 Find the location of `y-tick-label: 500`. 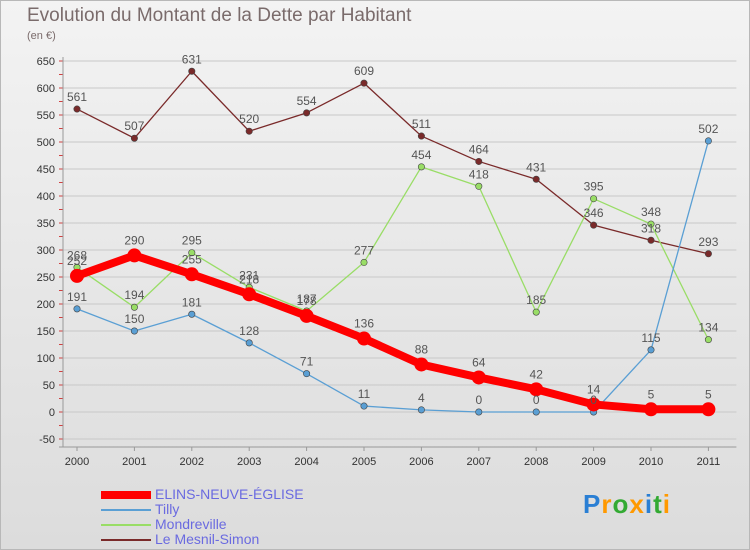

y-tick-label: 500 is located at coordinates (46, 143).